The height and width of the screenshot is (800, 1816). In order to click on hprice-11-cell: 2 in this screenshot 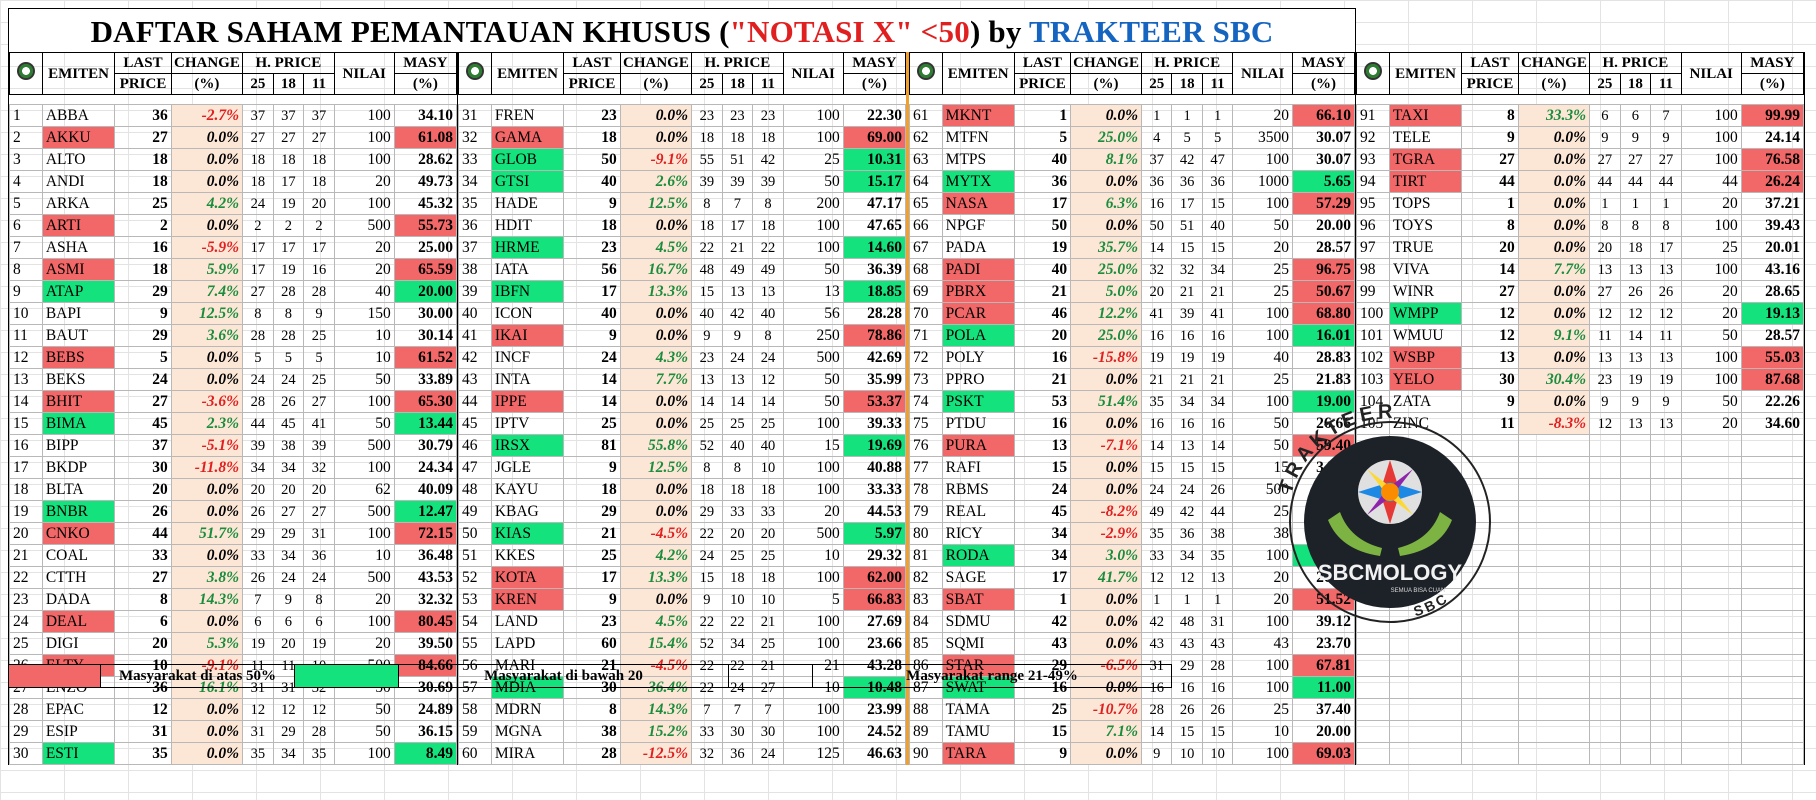, I will do `click(319, 225)`.